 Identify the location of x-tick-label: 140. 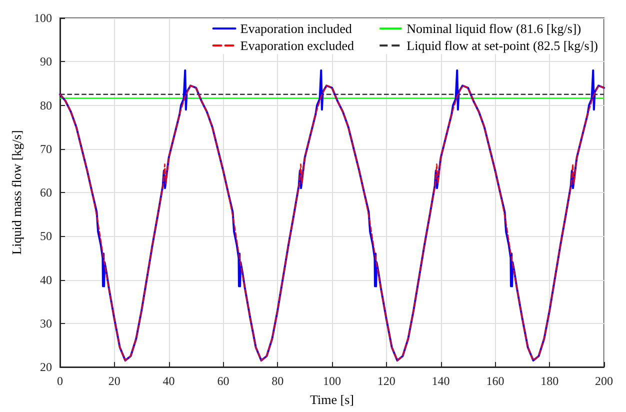
(441, 381).